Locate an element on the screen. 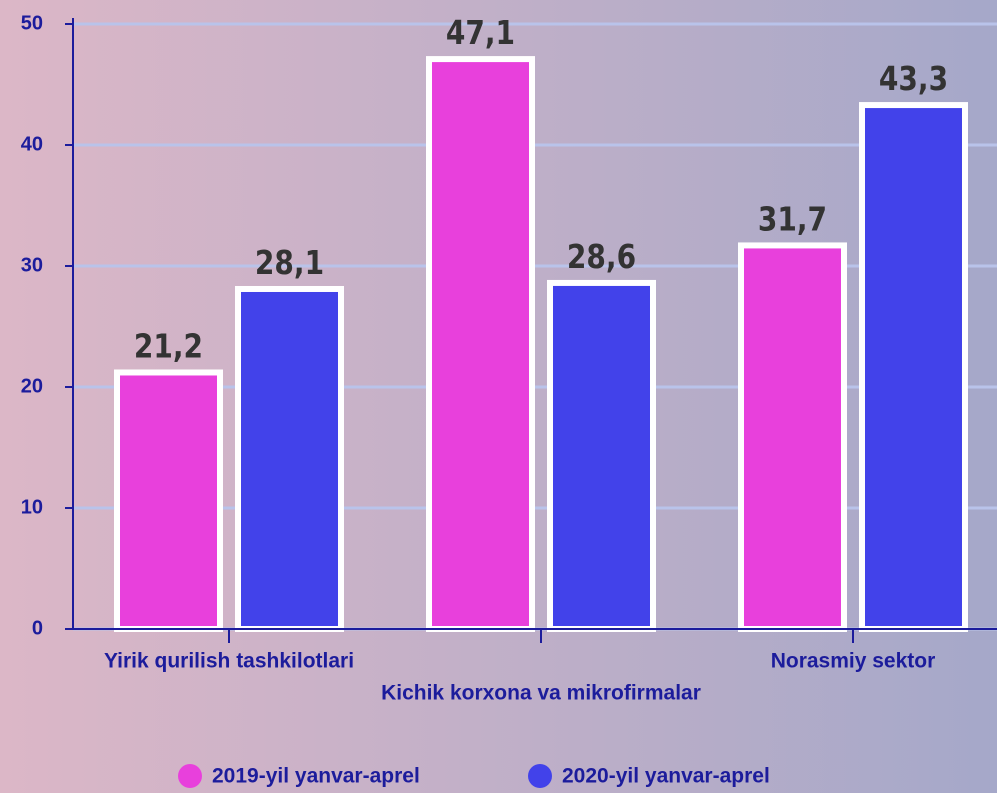 This screenshot has height=793, width=997. y-tick-label: 30 is located at coordinates (32, 265).